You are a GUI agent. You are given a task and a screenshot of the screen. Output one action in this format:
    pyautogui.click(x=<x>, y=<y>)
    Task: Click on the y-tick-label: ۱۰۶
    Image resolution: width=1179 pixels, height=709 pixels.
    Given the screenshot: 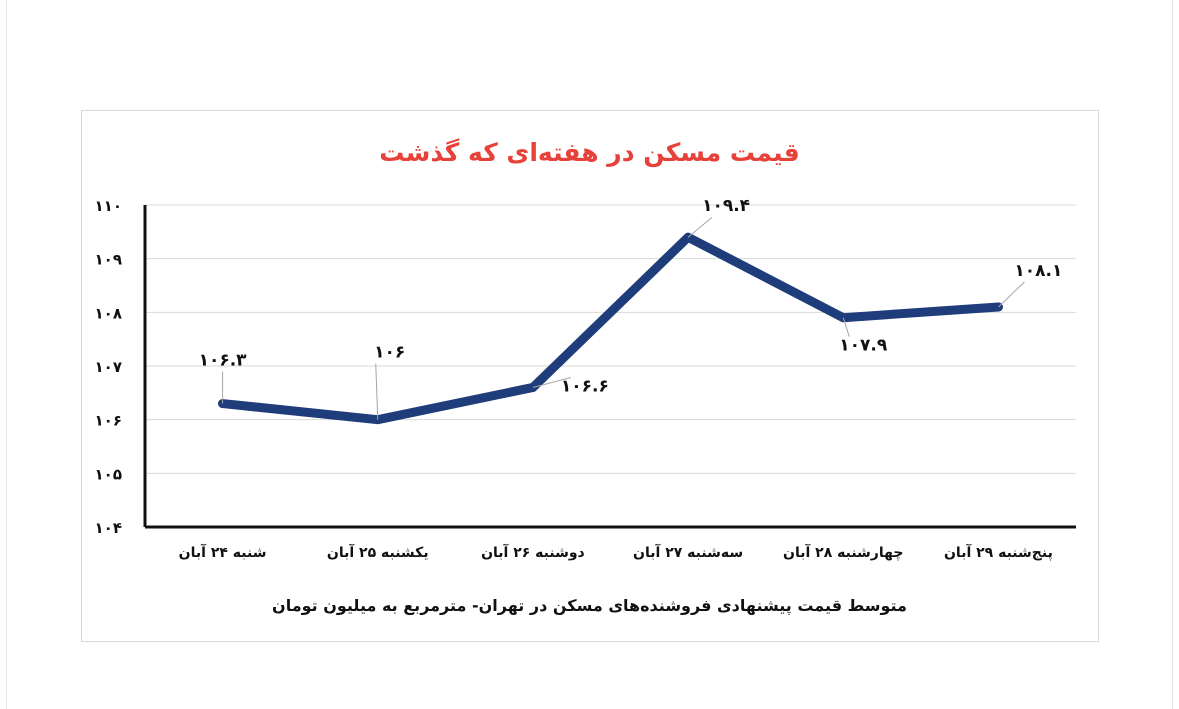 What is the action you would take?
    pyautogui.click(x=108, y=421)
    